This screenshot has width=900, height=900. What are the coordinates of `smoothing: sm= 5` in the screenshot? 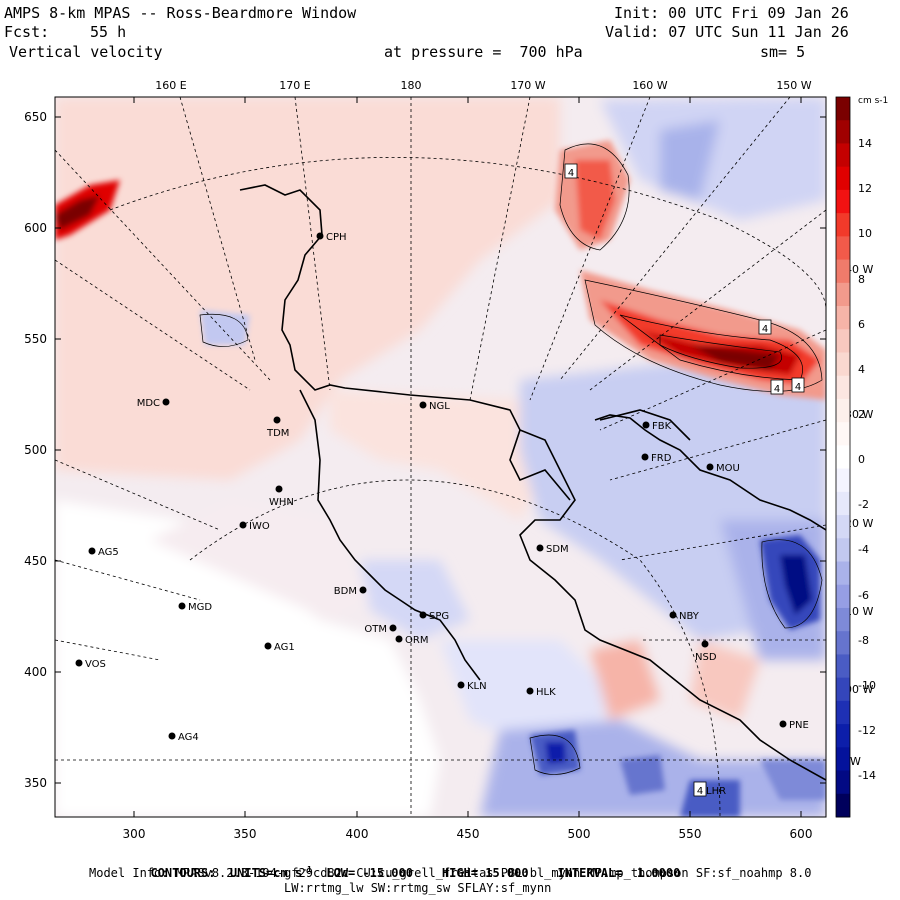 It's located at (783, 52).